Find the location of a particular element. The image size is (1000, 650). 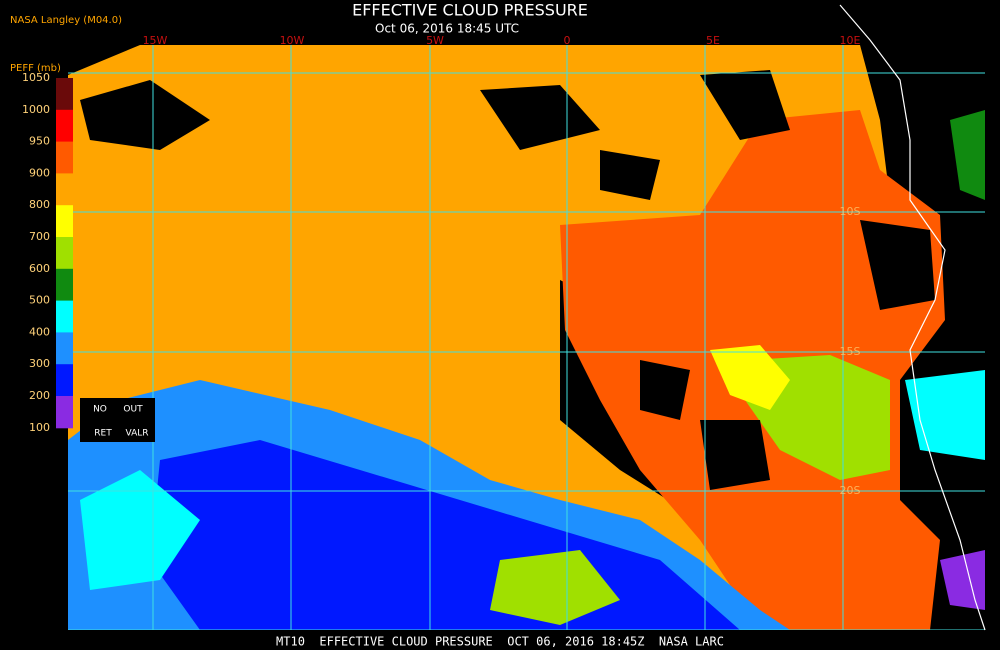

legend-label: 700 is located at coordinates (39, 236).